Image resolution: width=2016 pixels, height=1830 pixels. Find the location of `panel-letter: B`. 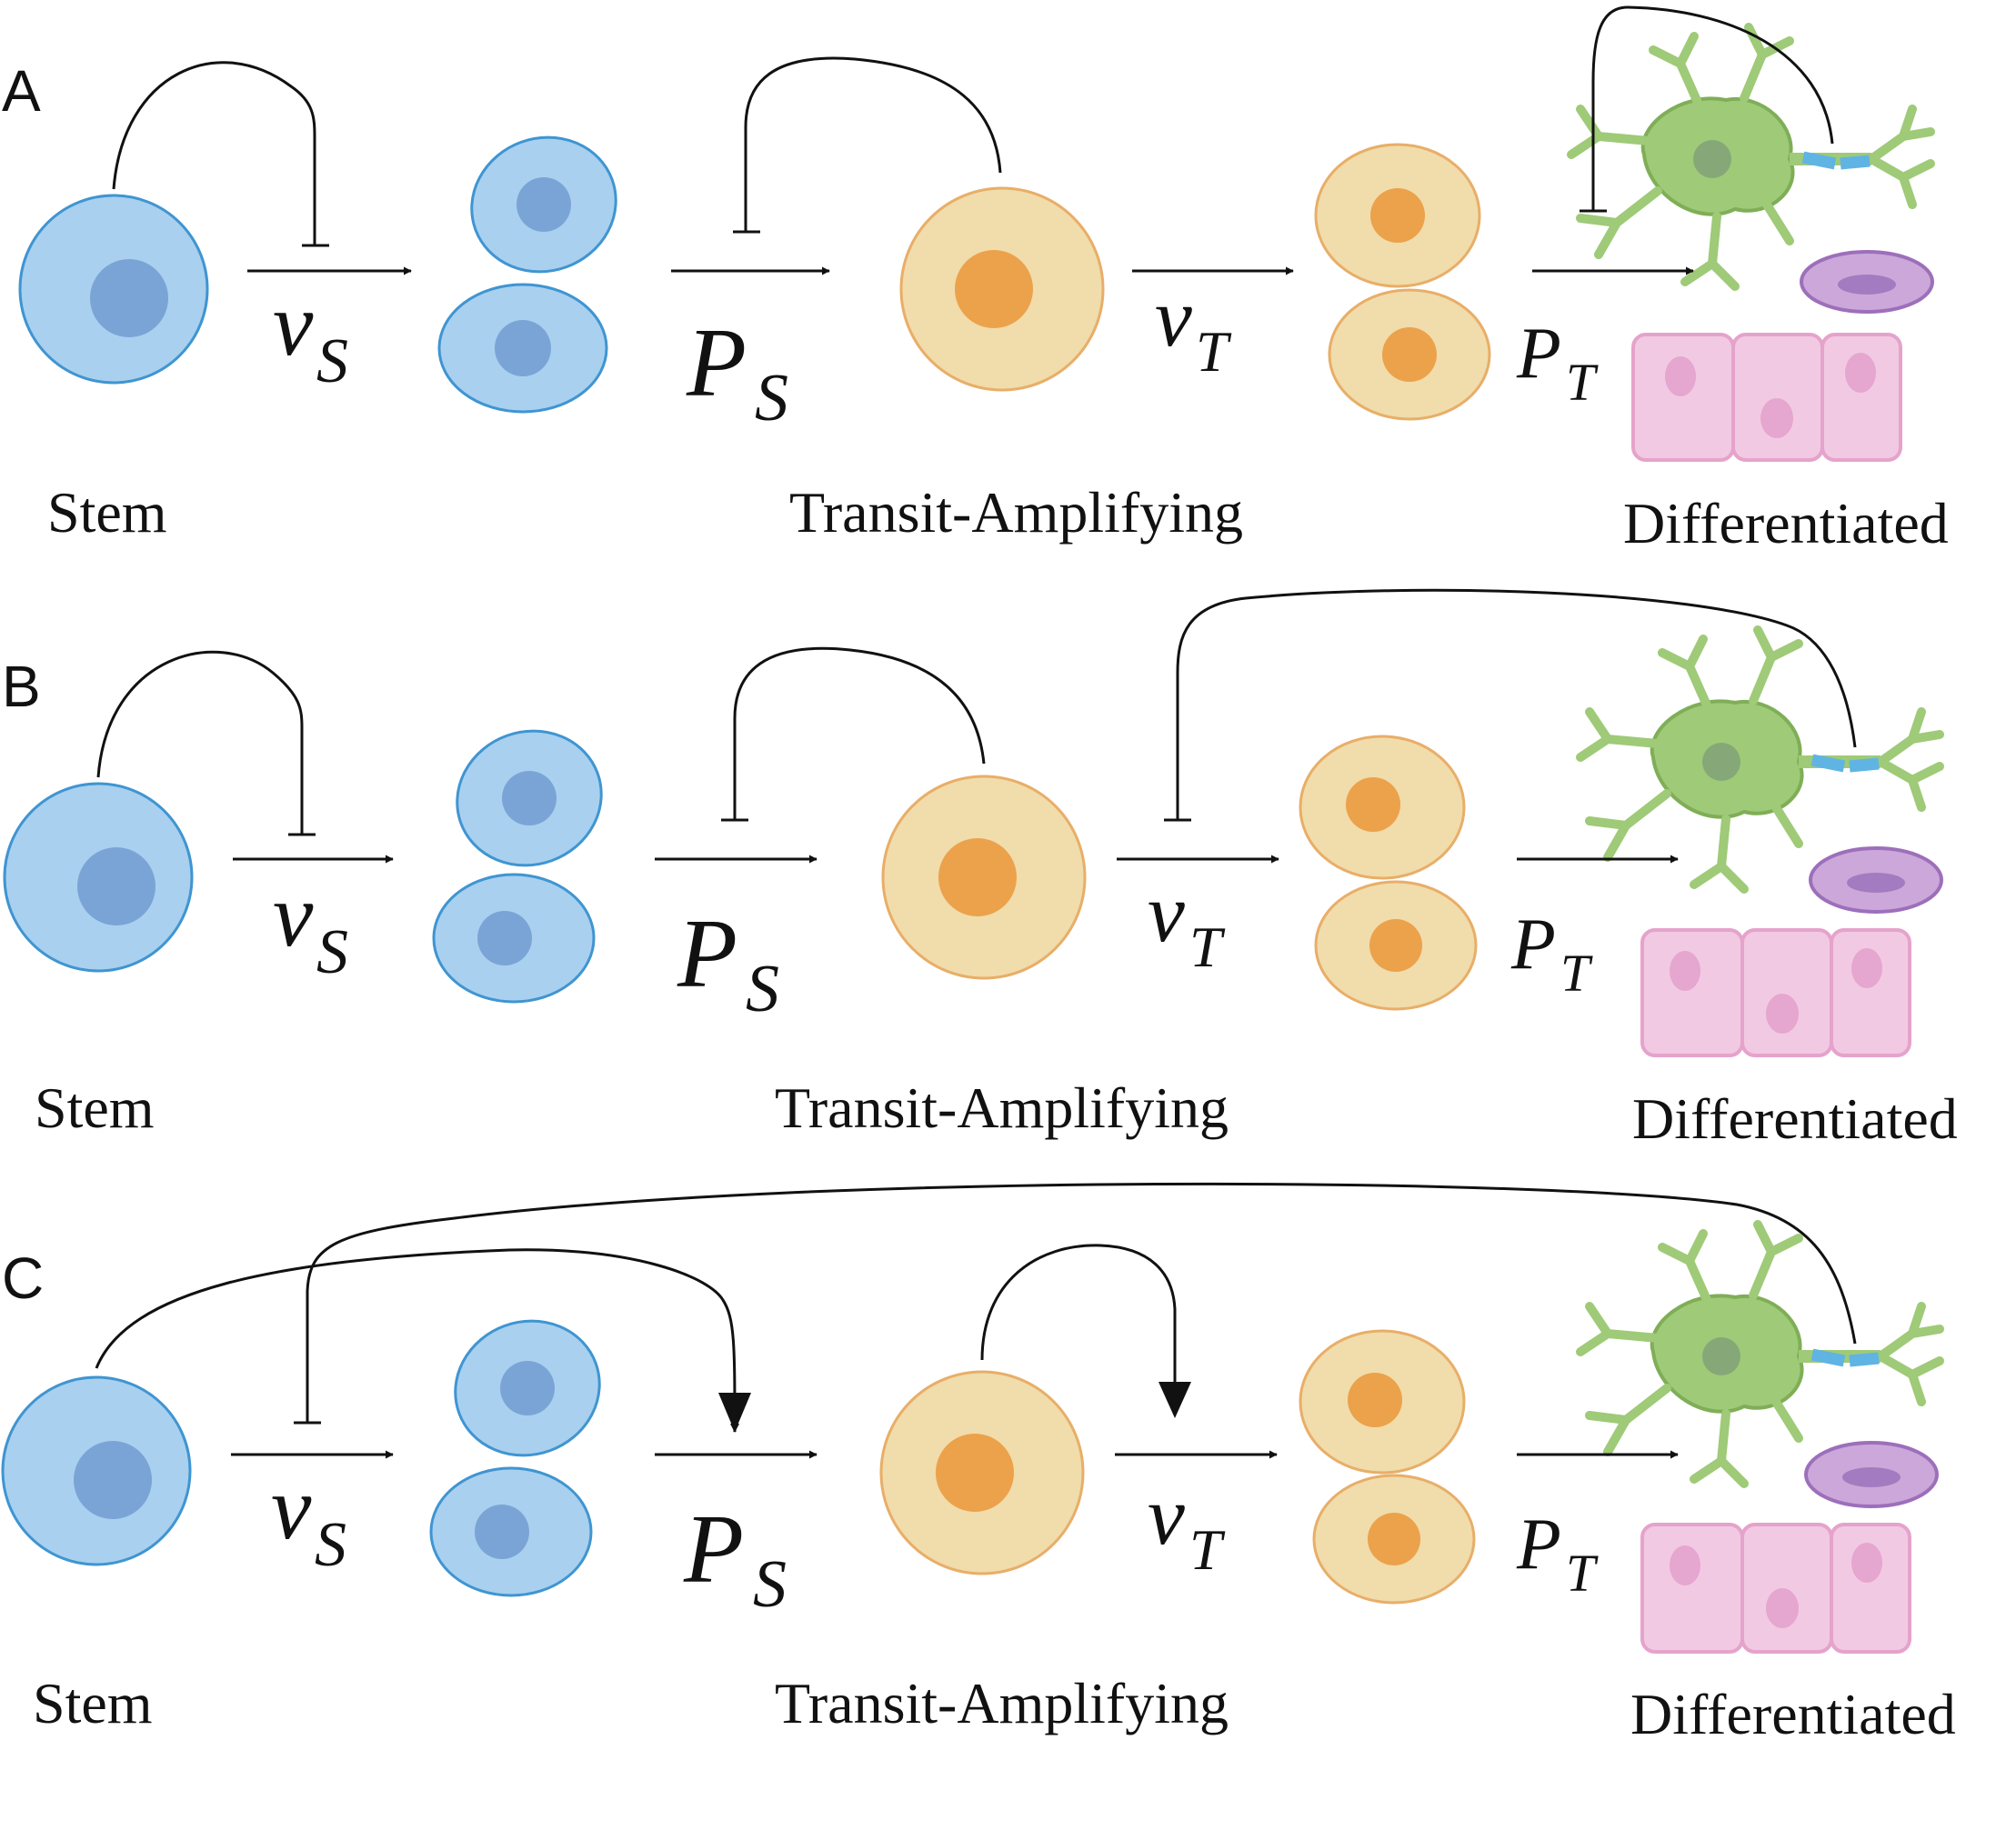

panel-letter: B is located at coordinates (21, 687).